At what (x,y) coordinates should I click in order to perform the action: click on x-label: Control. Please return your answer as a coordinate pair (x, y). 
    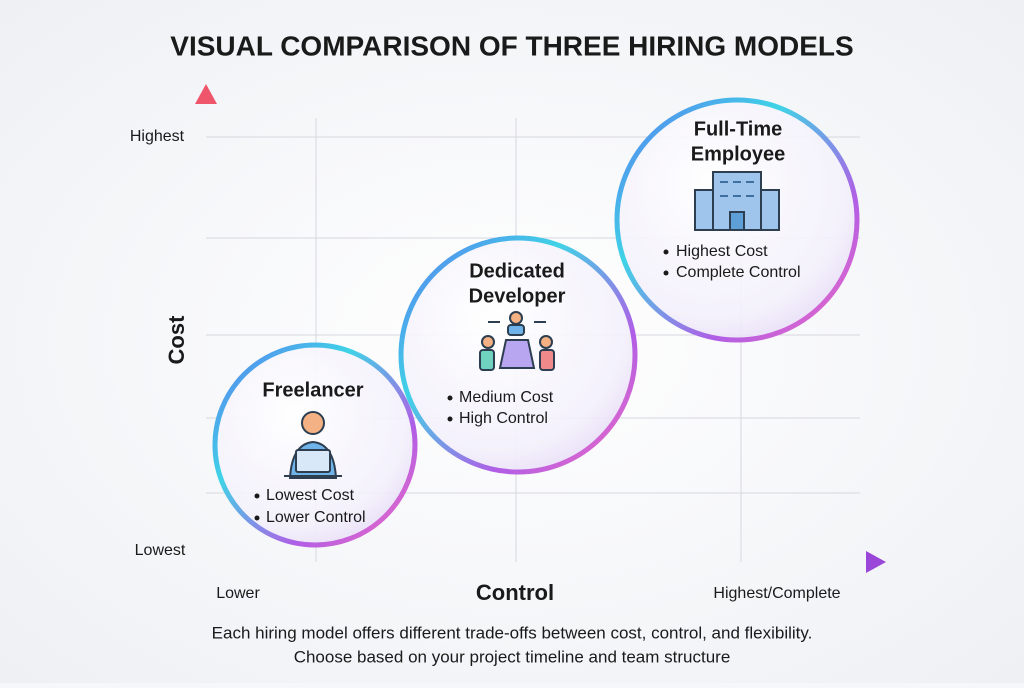
    Looking at the image, I should click on (515, 592).